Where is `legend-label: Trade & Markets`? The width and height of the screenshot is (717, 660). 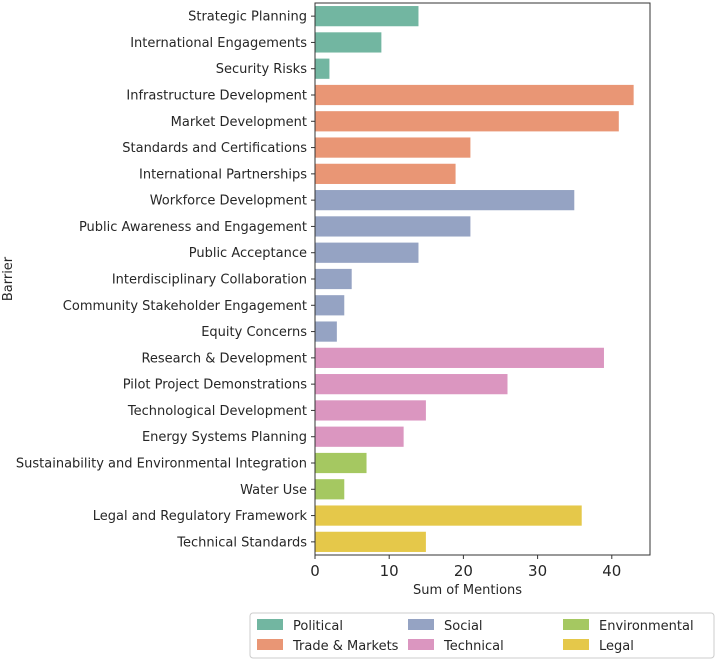 legend-label: Trade & Markets is located at coordinates (345, 646).